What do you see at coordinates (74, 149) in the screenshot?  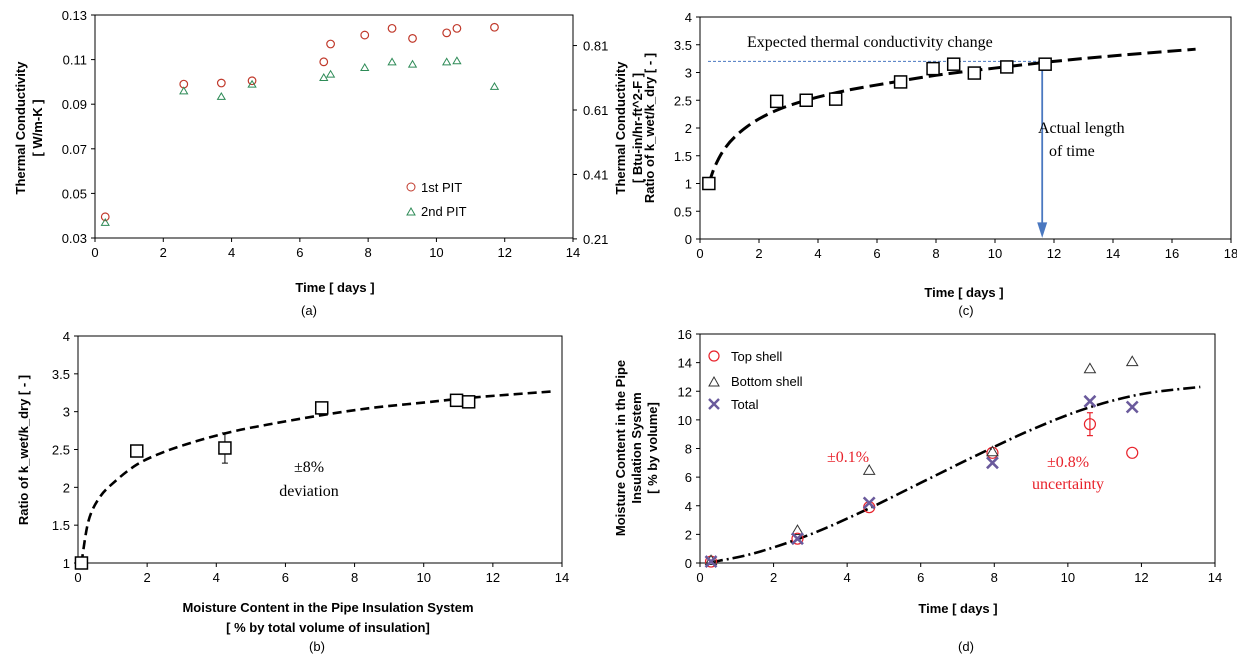 I see `y-tick-label-a: 0.07` at bounding box center [74, 149].